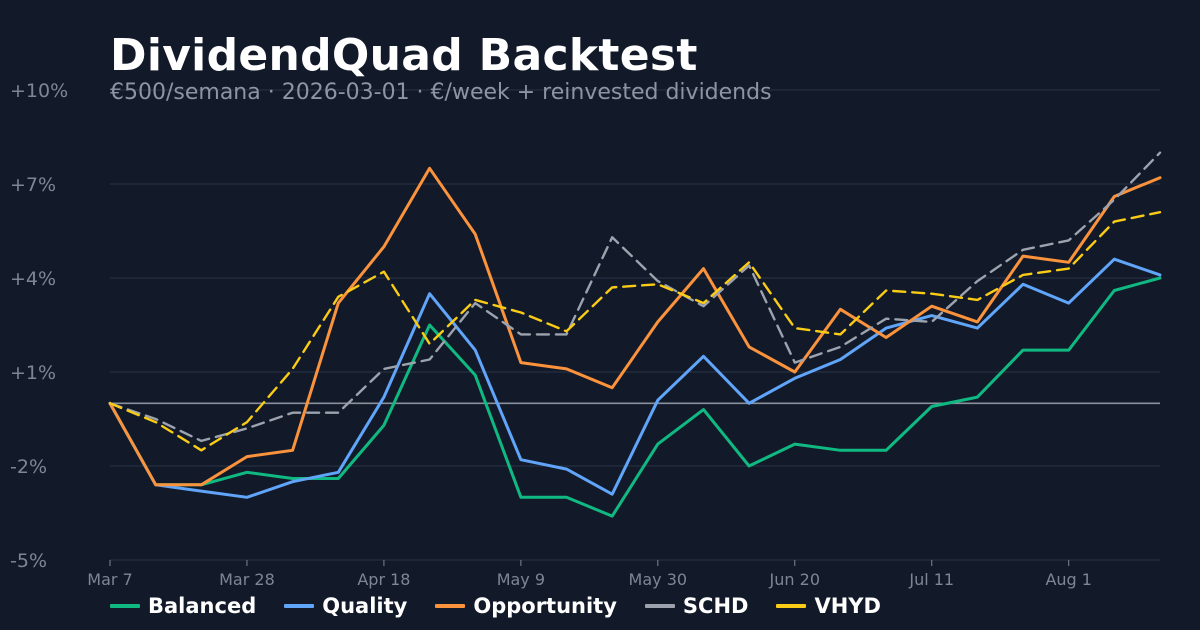 The width and height of the screenshot is (1200, 630). What do you see at coordinates (247, 579) in the screenshot?
I see `x-tick-label: Mar 28` at bounding box center [247, 579].